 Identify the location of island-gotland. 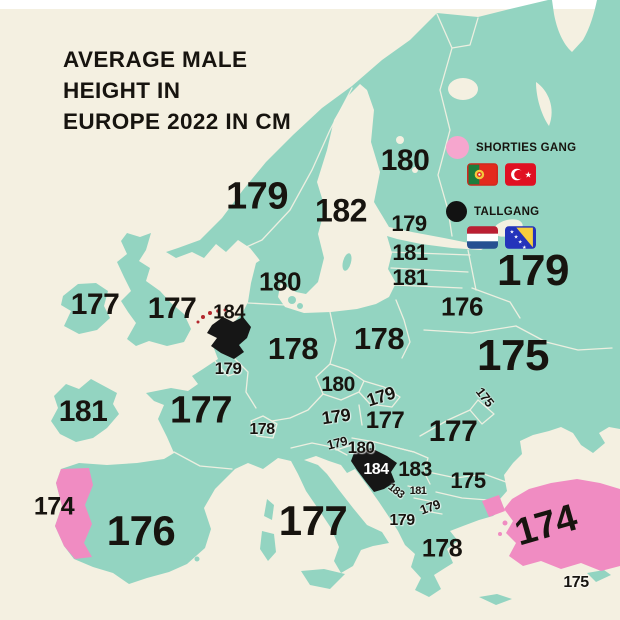
(347, 262).